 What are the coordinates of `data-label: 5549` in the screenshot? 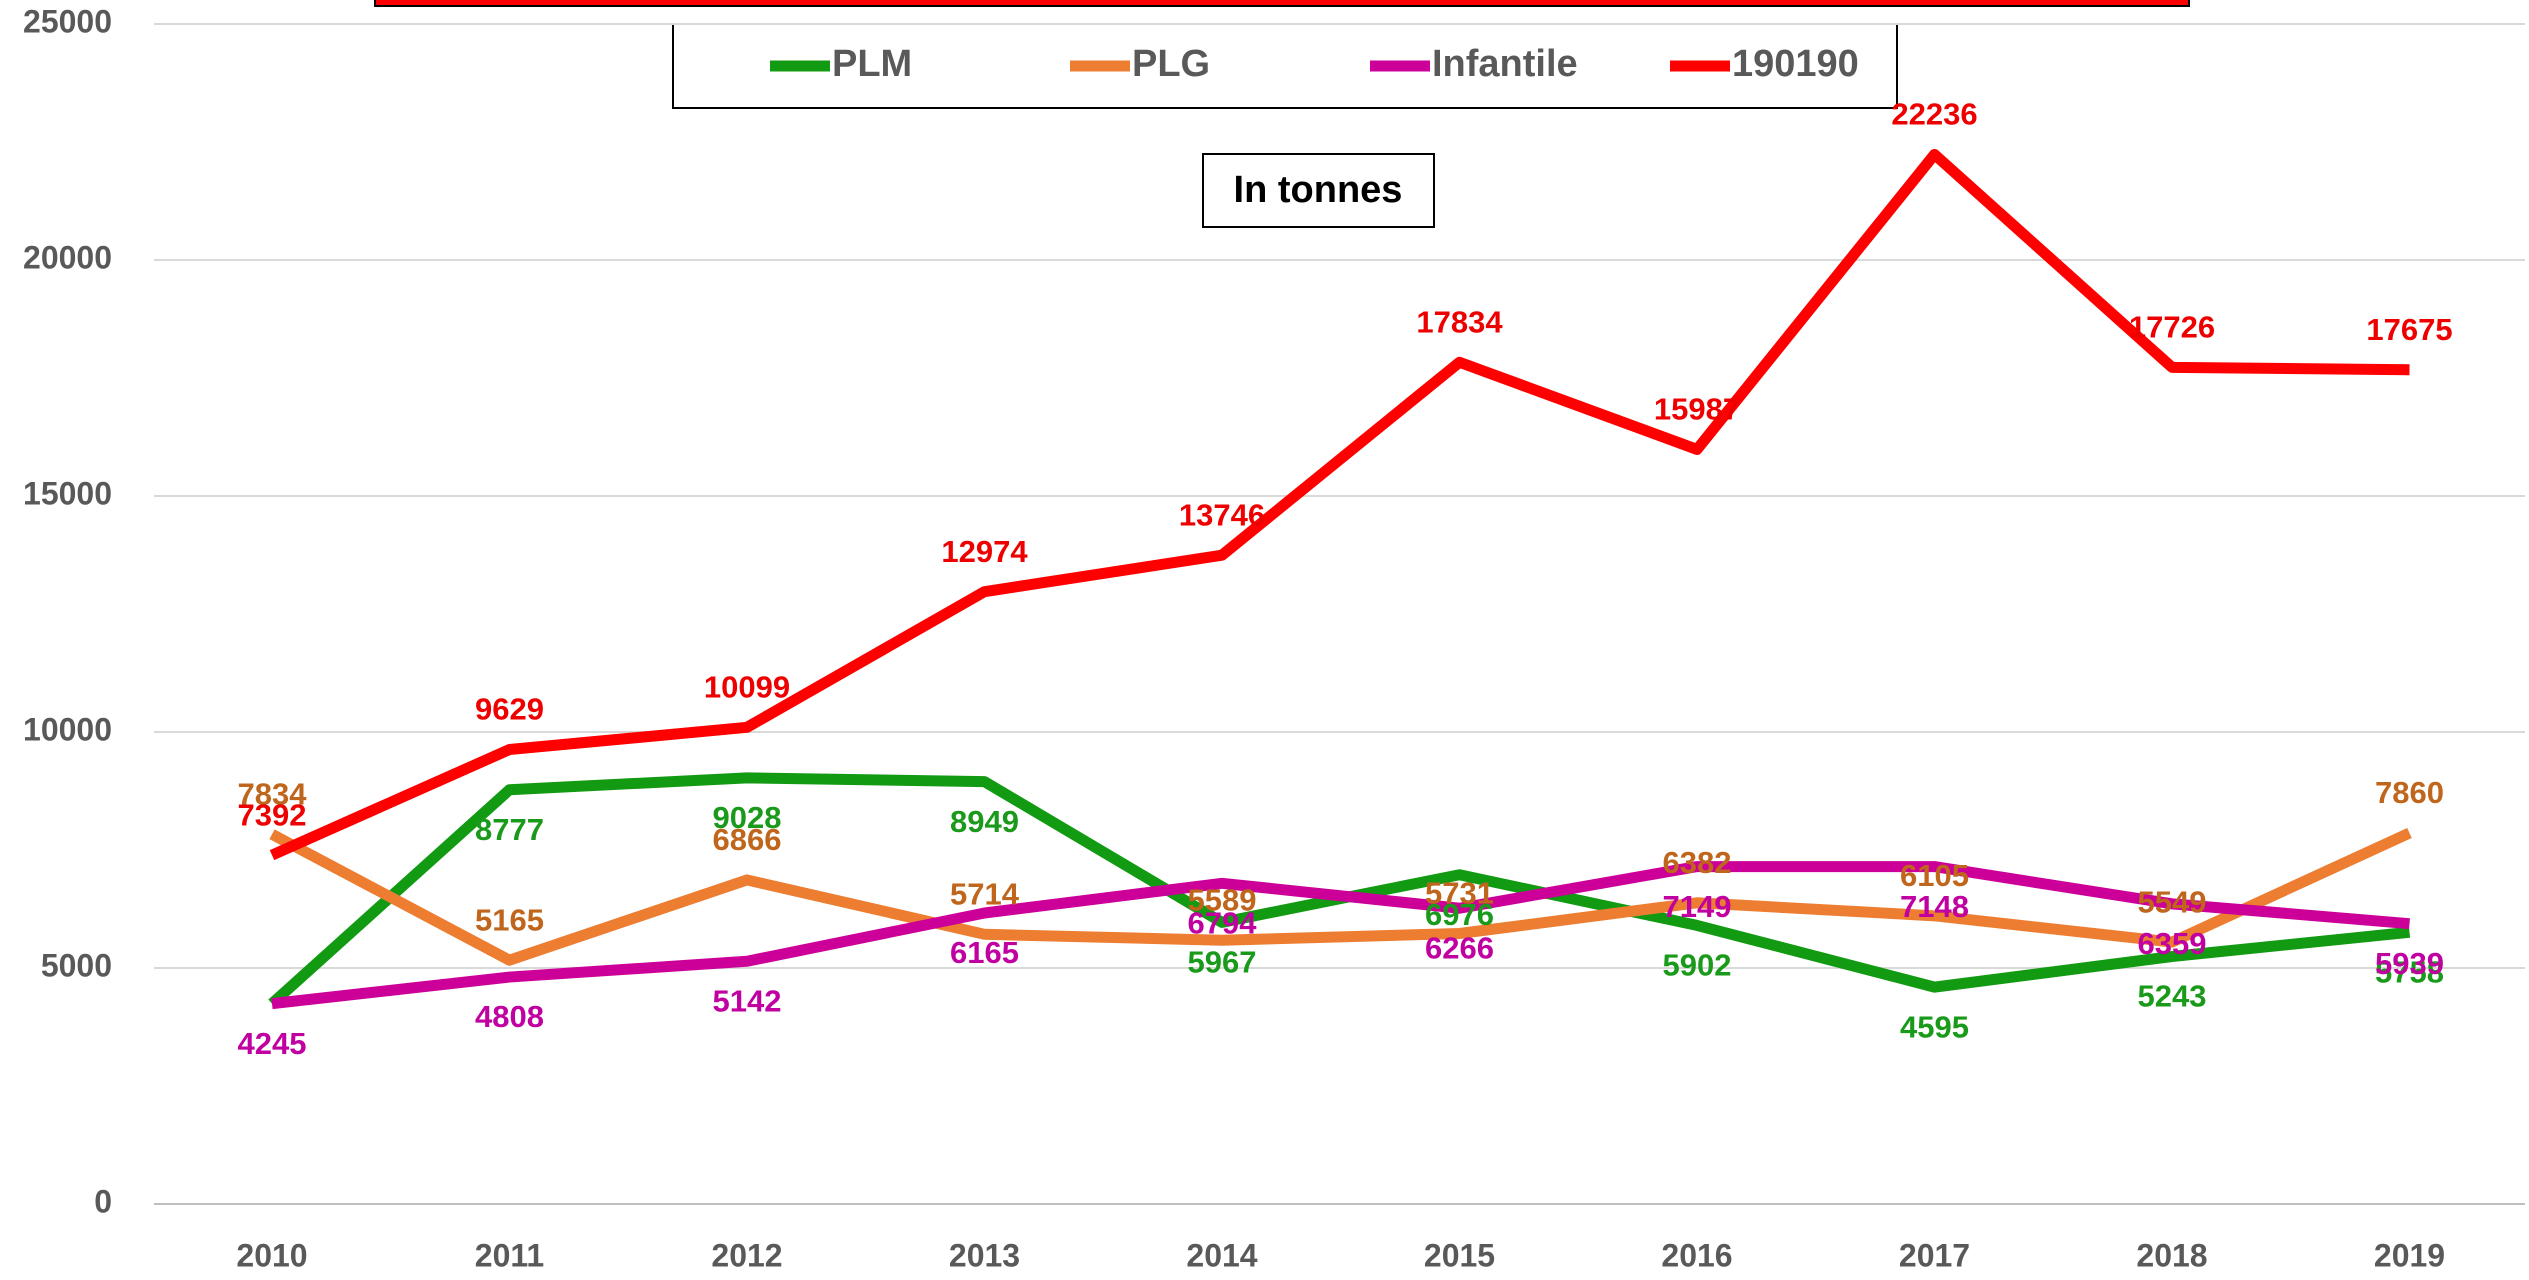 It's located at (2172, 901).